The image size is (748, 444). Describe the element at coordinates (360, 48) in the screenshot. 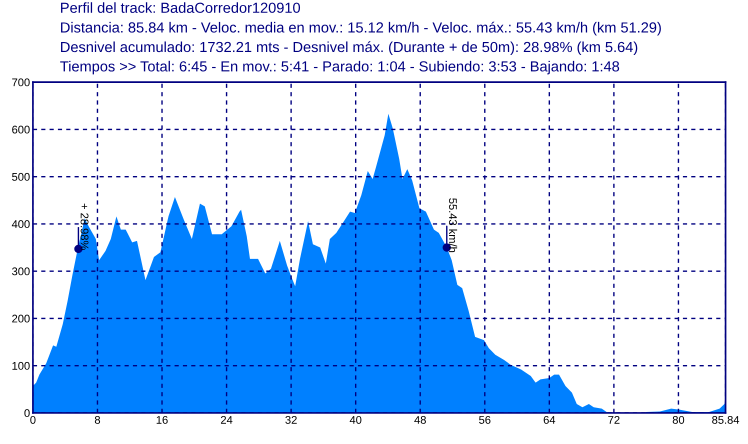

I see `chart-subtitle: Distancia: 85.84 km - Veloc. media en mov.: 15.12 km/h - Veloc. máx.: 55.43 km/h (km 51.29) Desnivel acumulado: 1732.21 mts - Desnivel máx. (Durante + de 50m): 28.98% (km 5.64) Tiempos >> Total: 6:45 - En mov.: 5:41 - Parado: 1:04 - Subiendo: 3:53 - Bajando: 1:48` at that location.